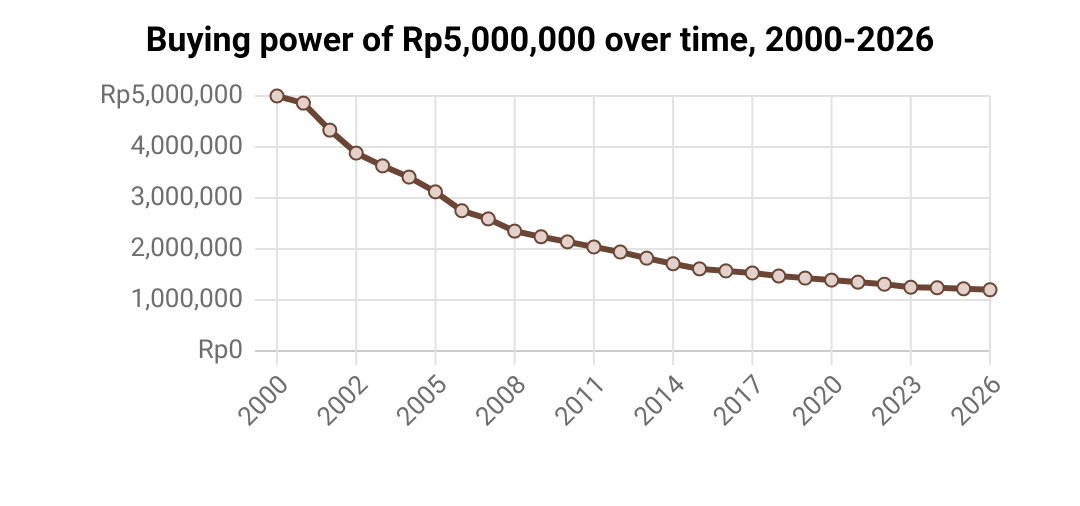 Image resolution: width=1080 pixels, height=506 pixels. I want to click on y-tick-label: 2,000,000, so click(186, 248).